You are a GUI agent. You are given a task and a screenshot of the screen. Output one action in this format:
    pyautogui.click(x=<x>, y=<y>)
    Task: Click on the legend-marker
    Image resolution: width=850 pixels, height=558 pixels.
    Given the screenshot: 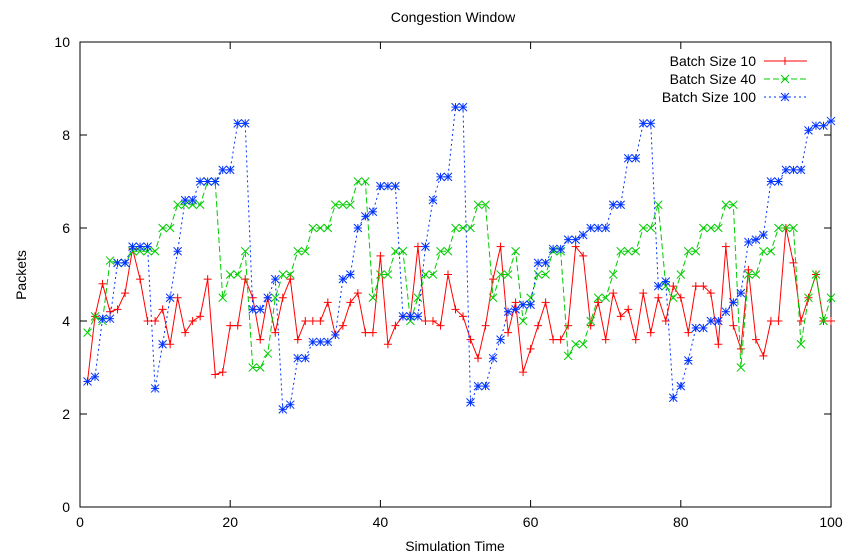 What is the action you would take?
    pyautogui.click(x=785, y=61)
    